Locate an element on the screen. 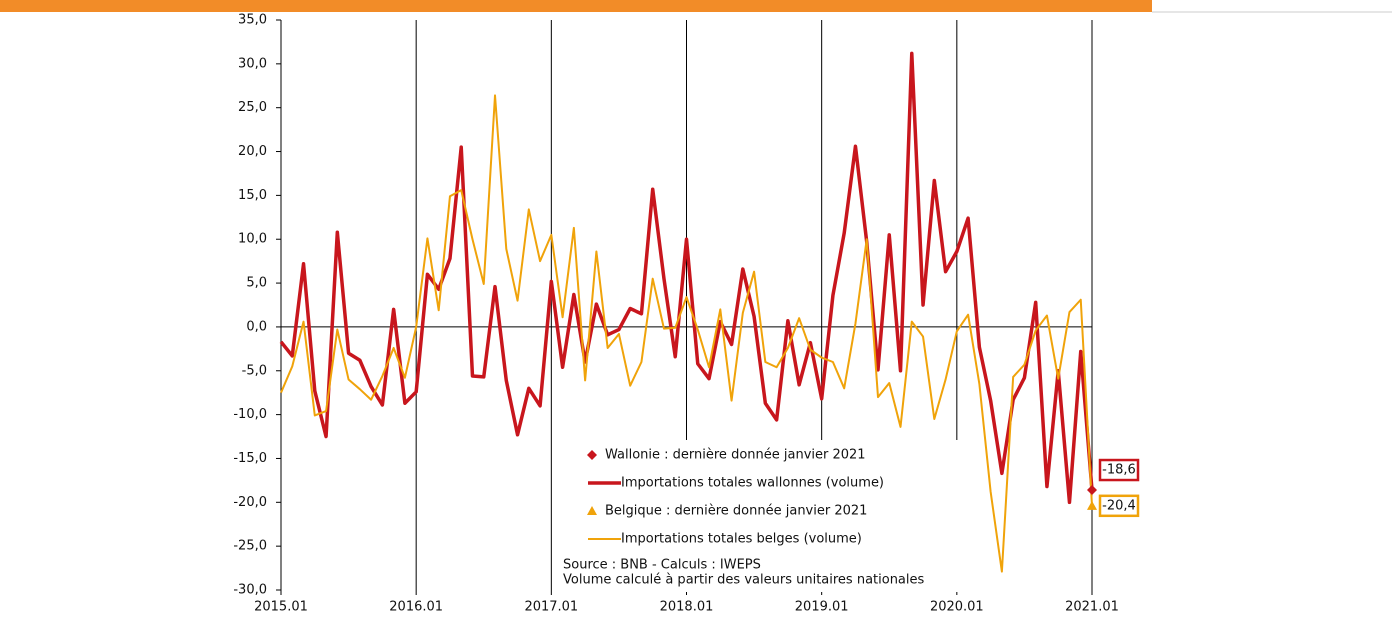  legend-label: Importations totales belges (volume) is located at coordinates (741, 539).